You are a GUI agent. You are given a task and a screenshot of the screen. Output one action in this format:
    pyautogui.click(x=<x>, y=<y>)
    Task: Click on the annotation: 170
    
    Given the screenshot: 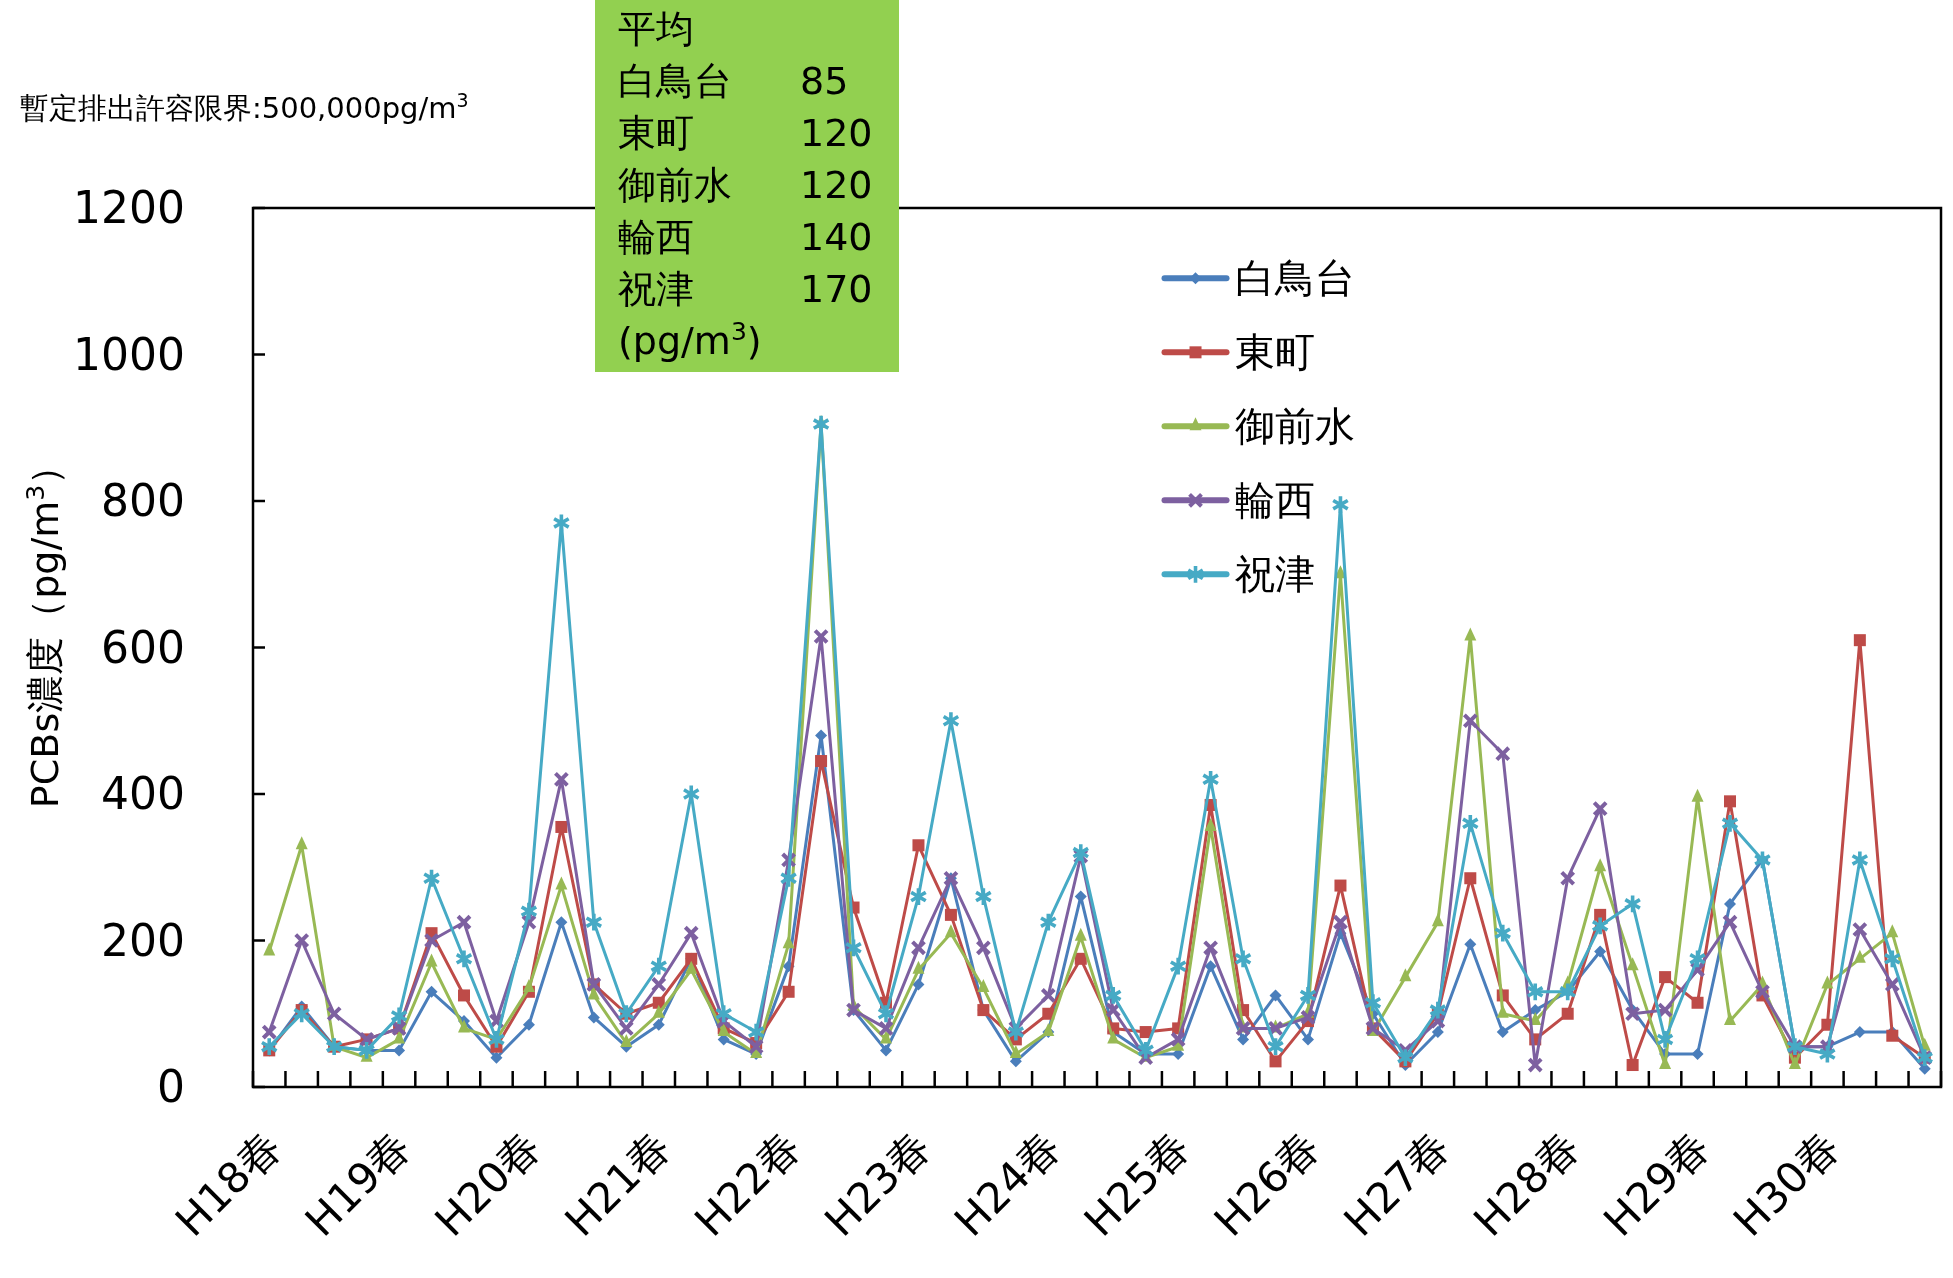 What is the action you would take?
    pyautogui.click(x=836, y=289)
    